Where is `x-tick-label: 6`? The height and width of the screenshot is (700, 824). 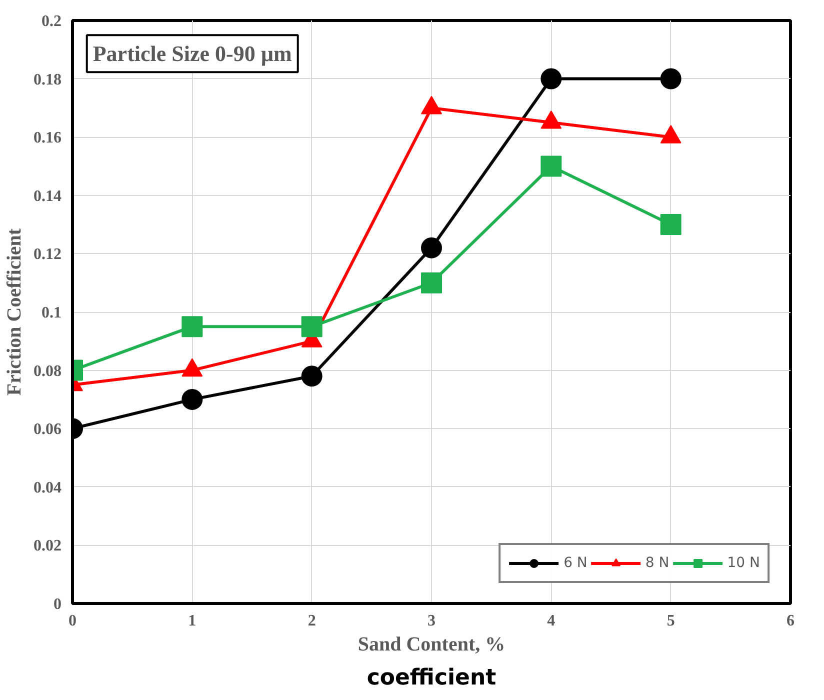 x-tick-label: 6 is located at coordinates (790, 621).